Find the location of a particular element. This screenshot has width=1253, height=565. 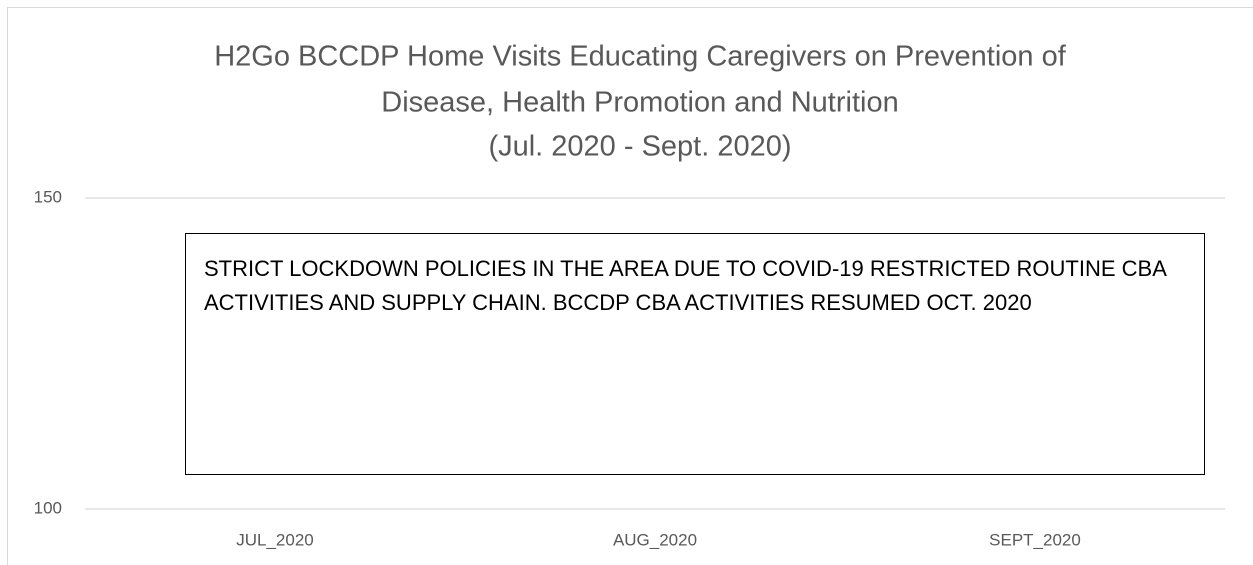

chart-title: (Jul. 2020 - Sept. 2020) is located at coordinates (639, 147).